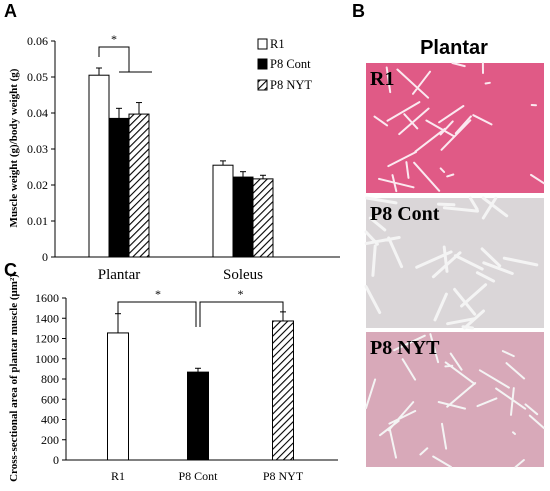  What do you see at coordinates (277, 44) in the screenshot?
I see `chart-a-legend-label: R1` at bounding box center [277, 44].